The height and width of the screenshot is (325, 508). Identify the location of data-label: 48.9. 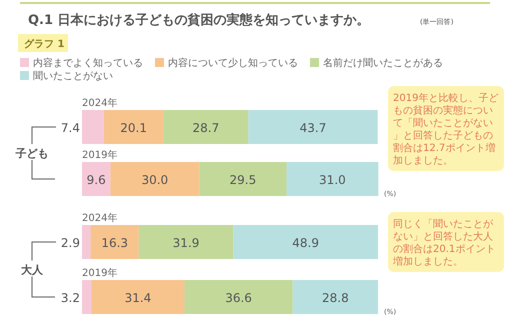
(305, 243).